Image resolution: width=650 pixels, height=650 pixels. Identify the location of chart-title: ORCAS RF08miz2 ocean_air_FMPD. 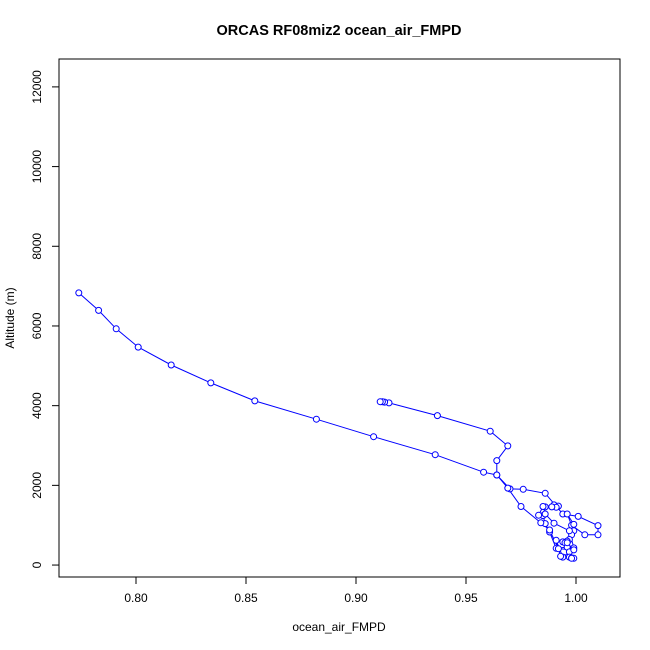
(339, 31).